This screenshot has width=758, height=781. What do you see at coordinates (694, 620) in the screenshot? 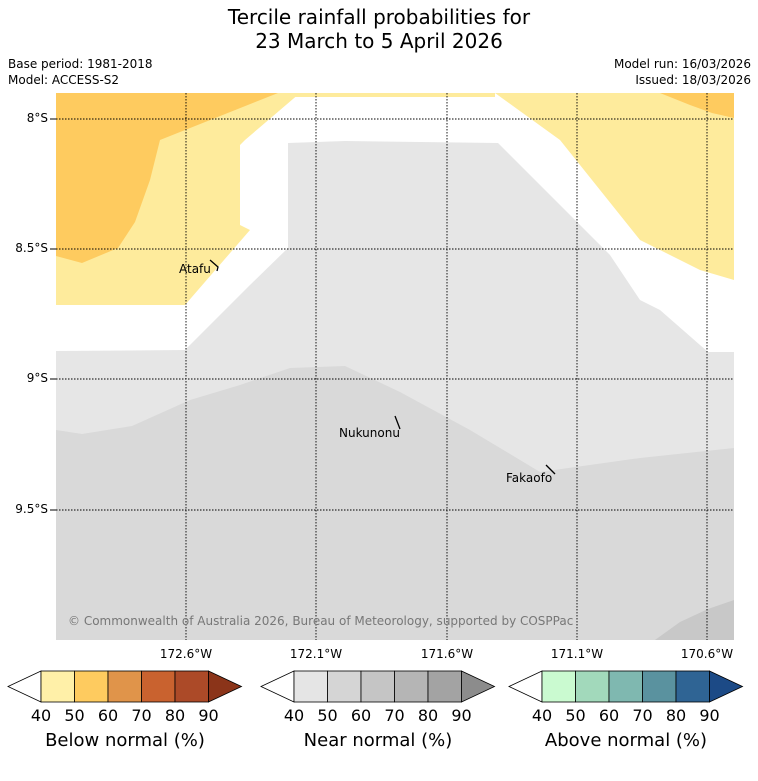
I see `near-normal-60-region` at bounding box center [694, 620].